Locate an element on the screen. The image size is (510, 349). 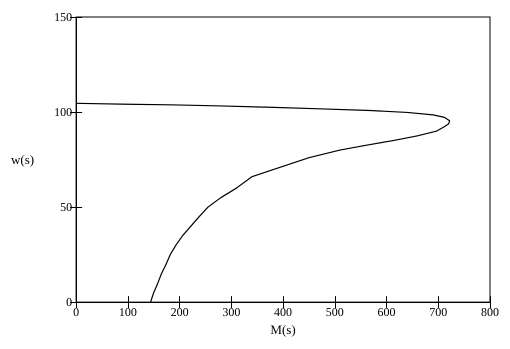
x-tick-label: 500 is located at coordinates (335, 312).